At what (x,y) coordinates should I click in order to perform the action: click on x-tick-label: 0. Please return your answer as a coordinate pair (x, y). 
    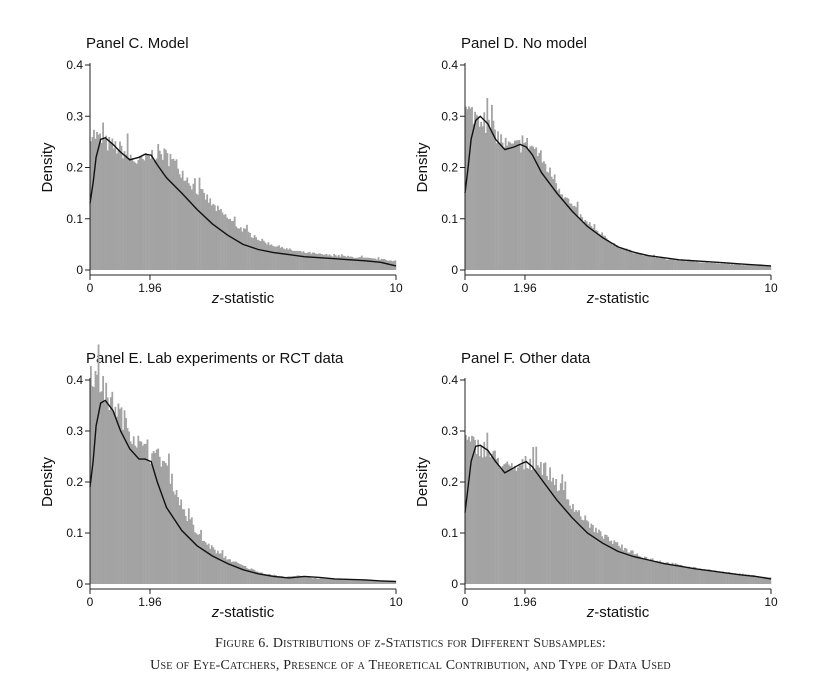
    Looking at the image, I should click on (90, 602).